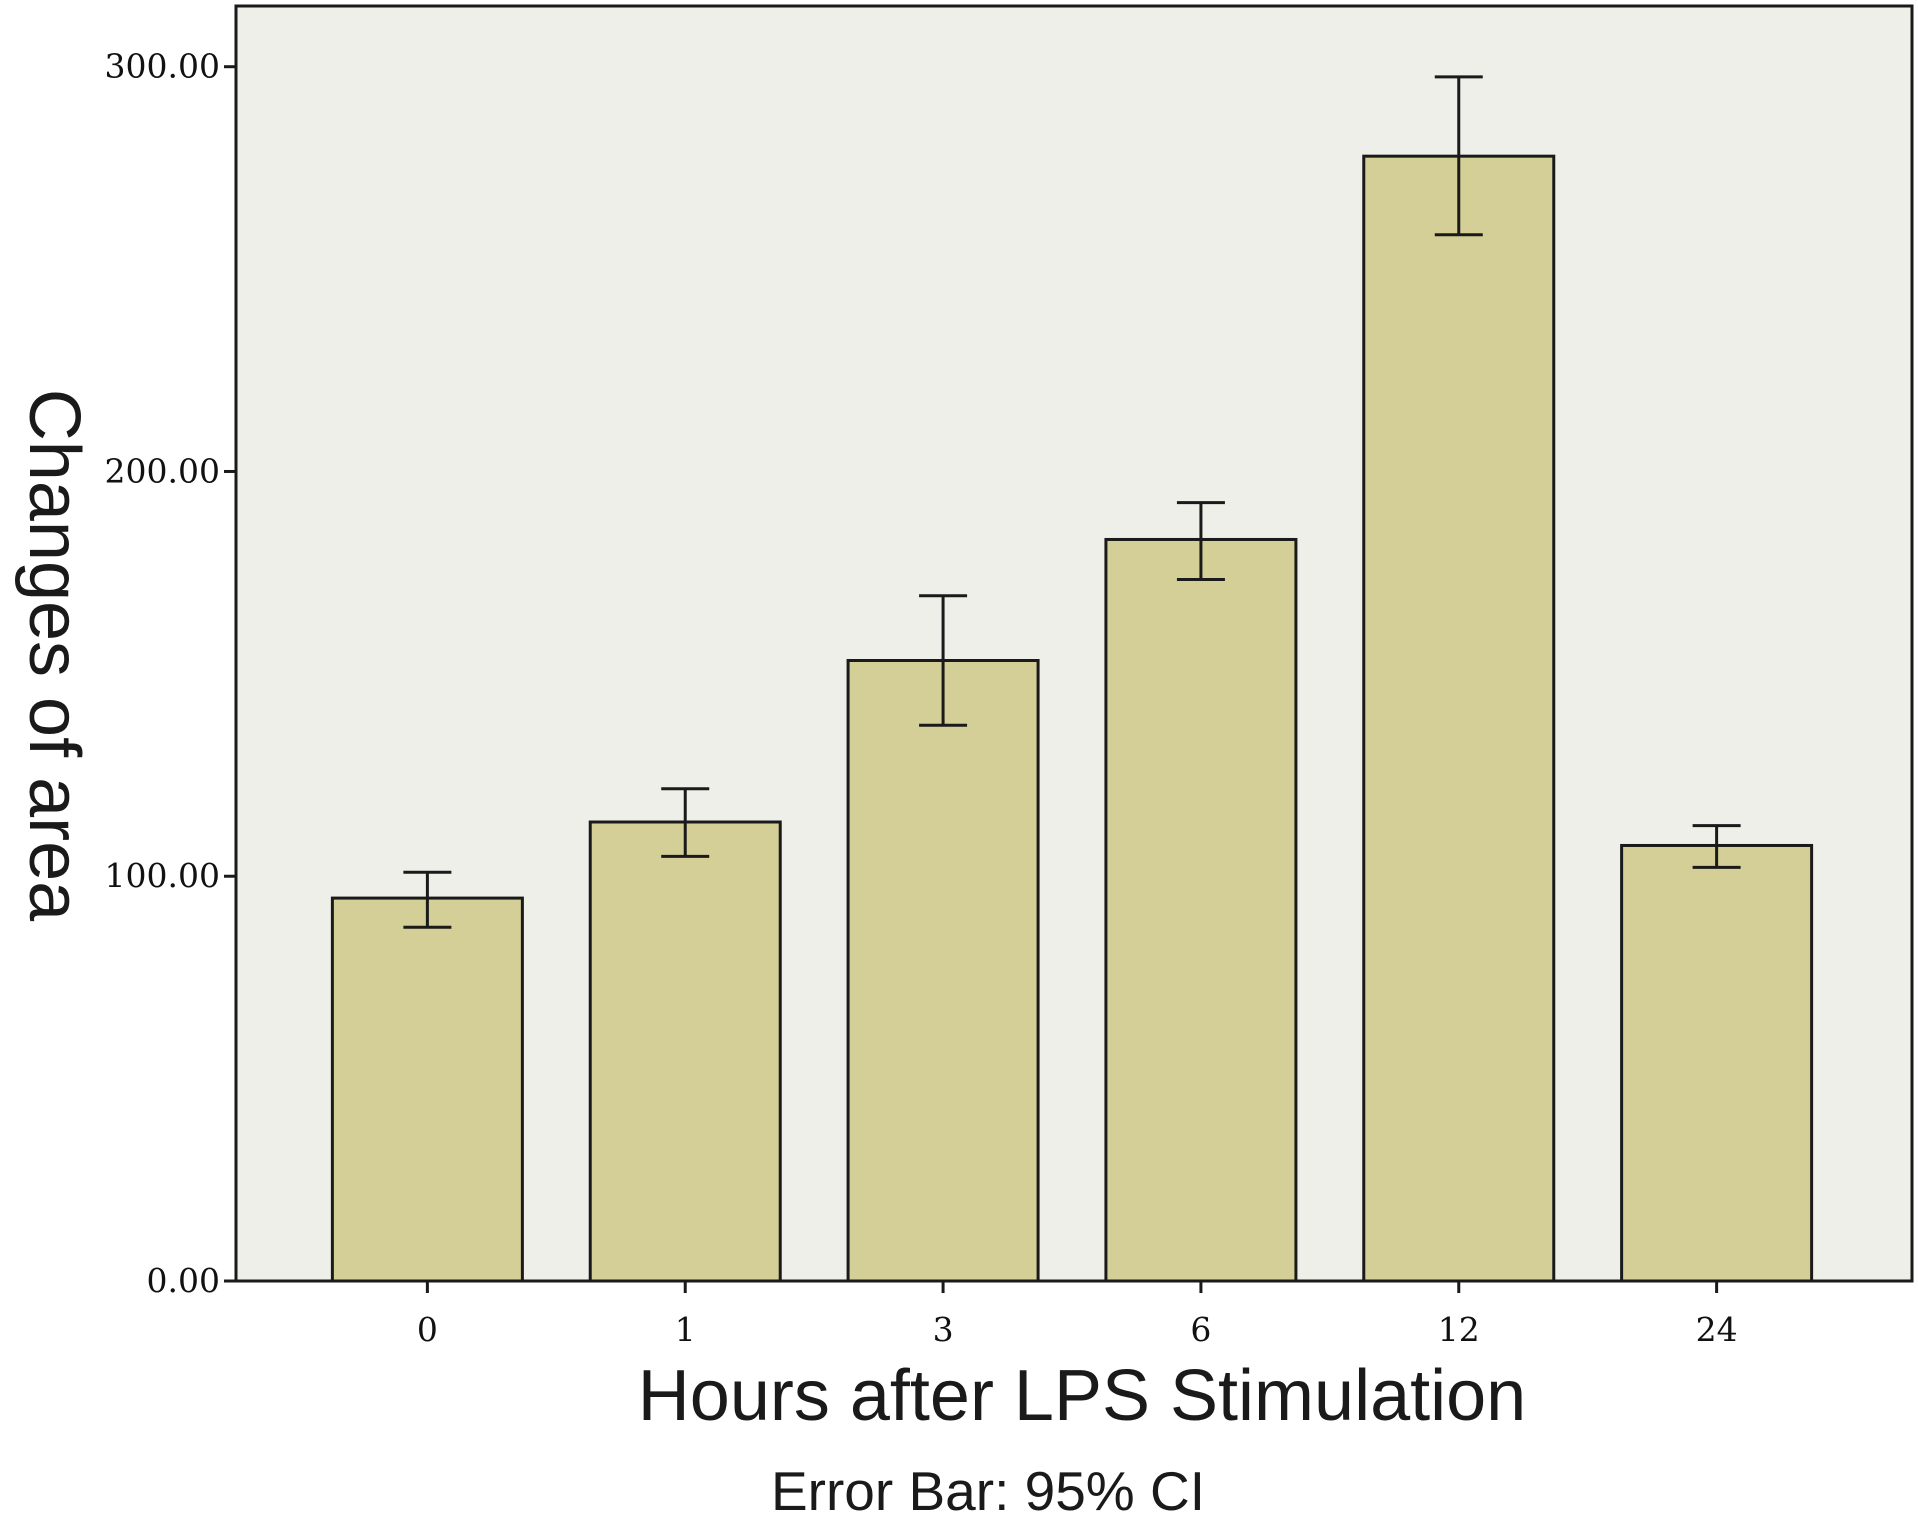 The width and height of the screenshot is (1918, 1520). I want to click on x-axis-label: Hours after LPS Stimulation, so click(1082, 1396).